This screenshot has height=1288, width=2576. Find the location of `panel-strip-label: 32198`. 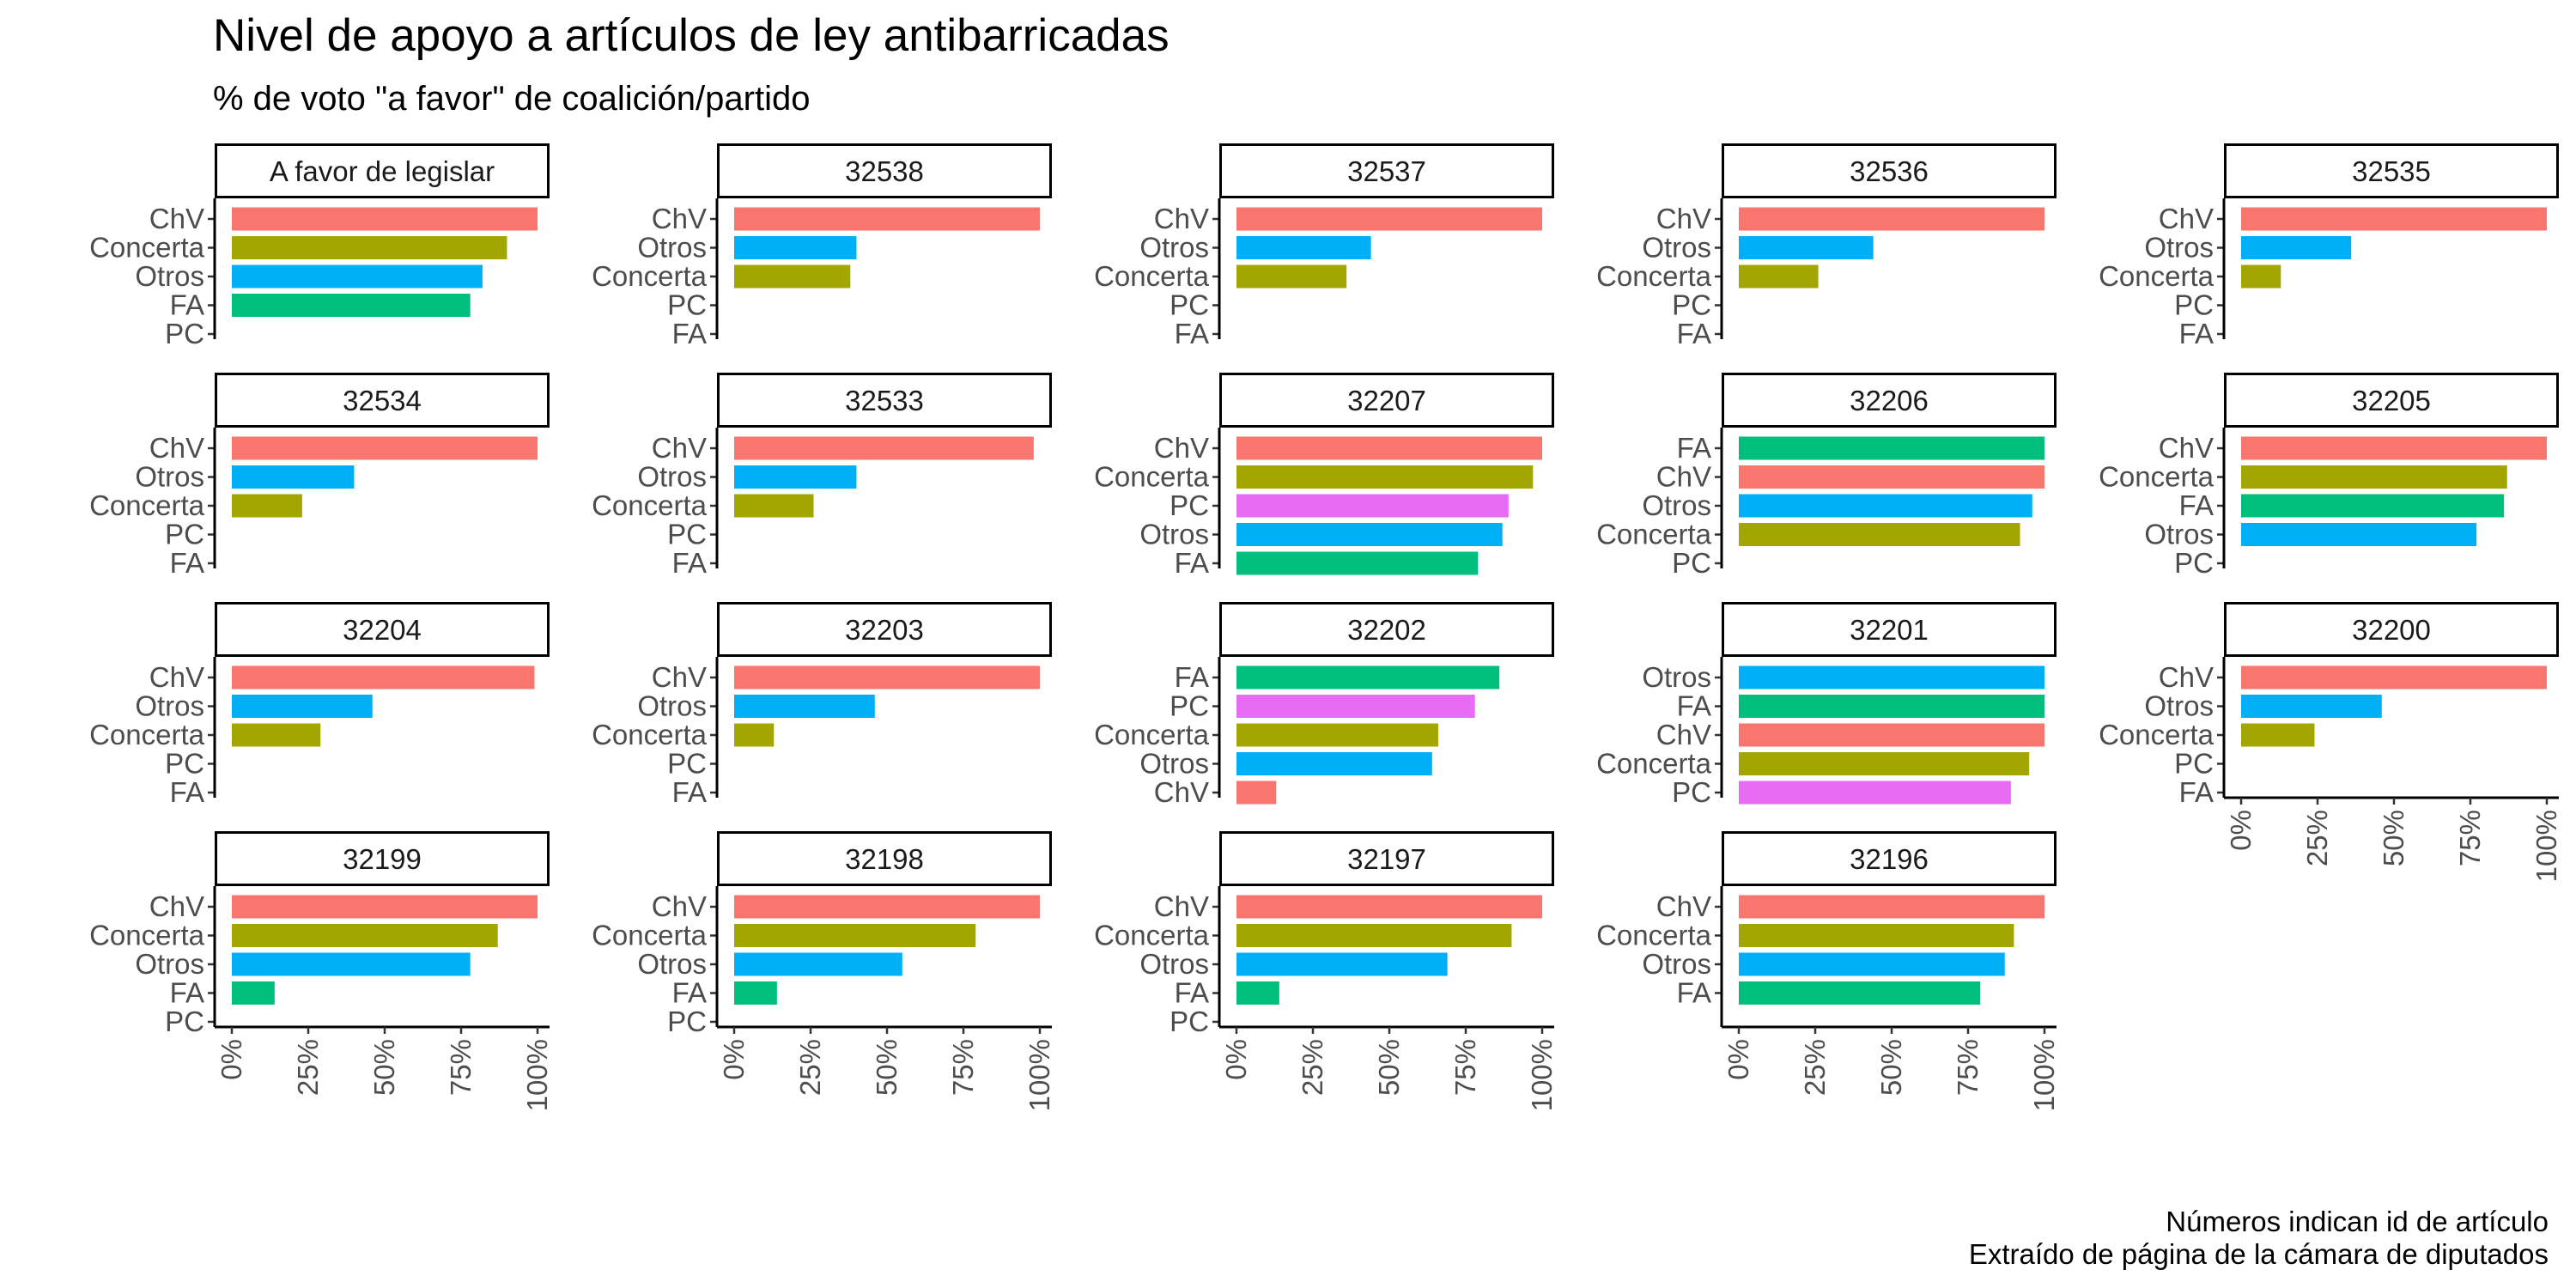

panel-strip-label: 32198 is located at coordinates (885, 859).